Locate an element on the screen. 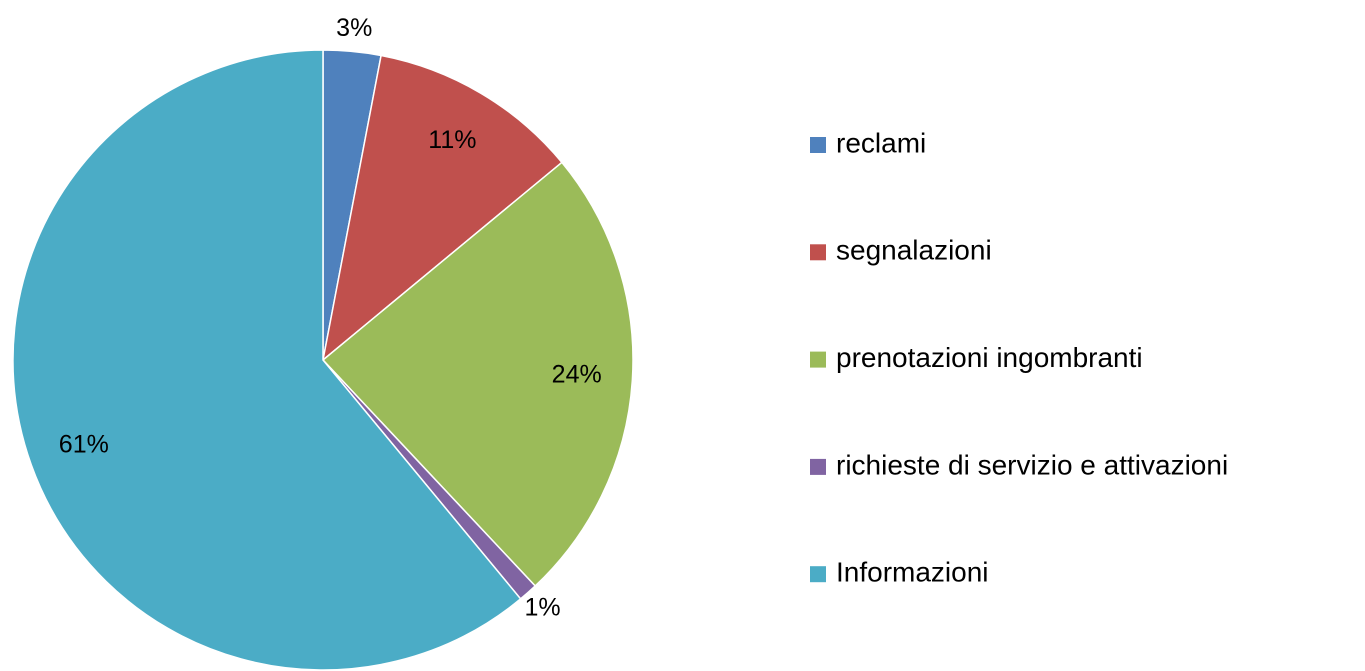  data-label: 24% is located at coordinates (577, 375).